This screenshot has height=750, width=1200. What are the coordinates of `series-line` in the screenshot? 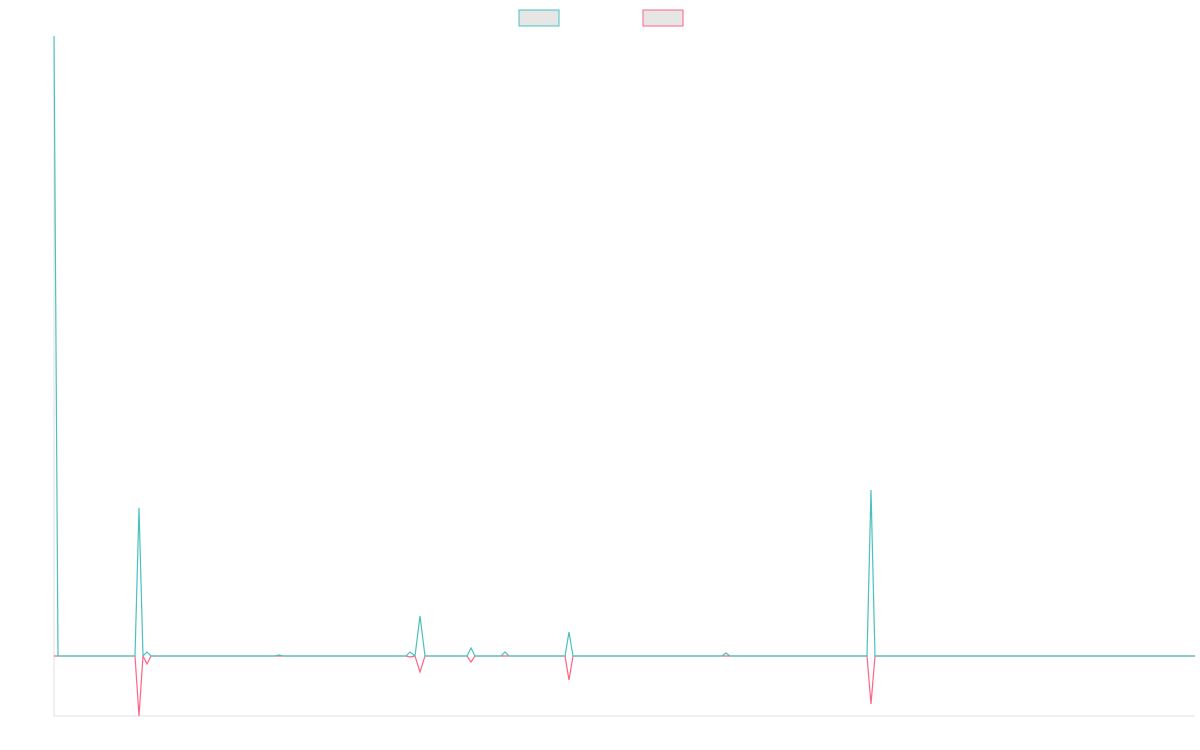 It's located at (624, 685).